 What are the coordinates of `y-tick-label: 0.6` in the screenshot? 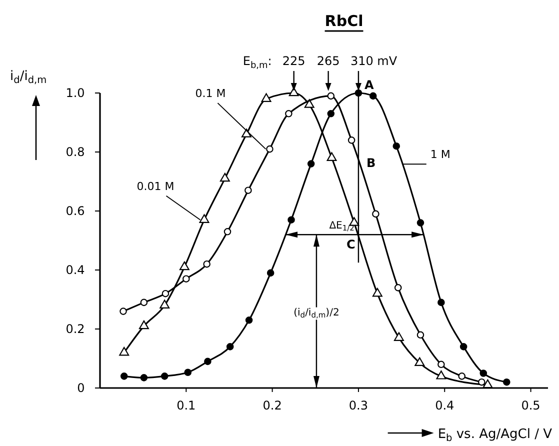 It's located at (75, 211).